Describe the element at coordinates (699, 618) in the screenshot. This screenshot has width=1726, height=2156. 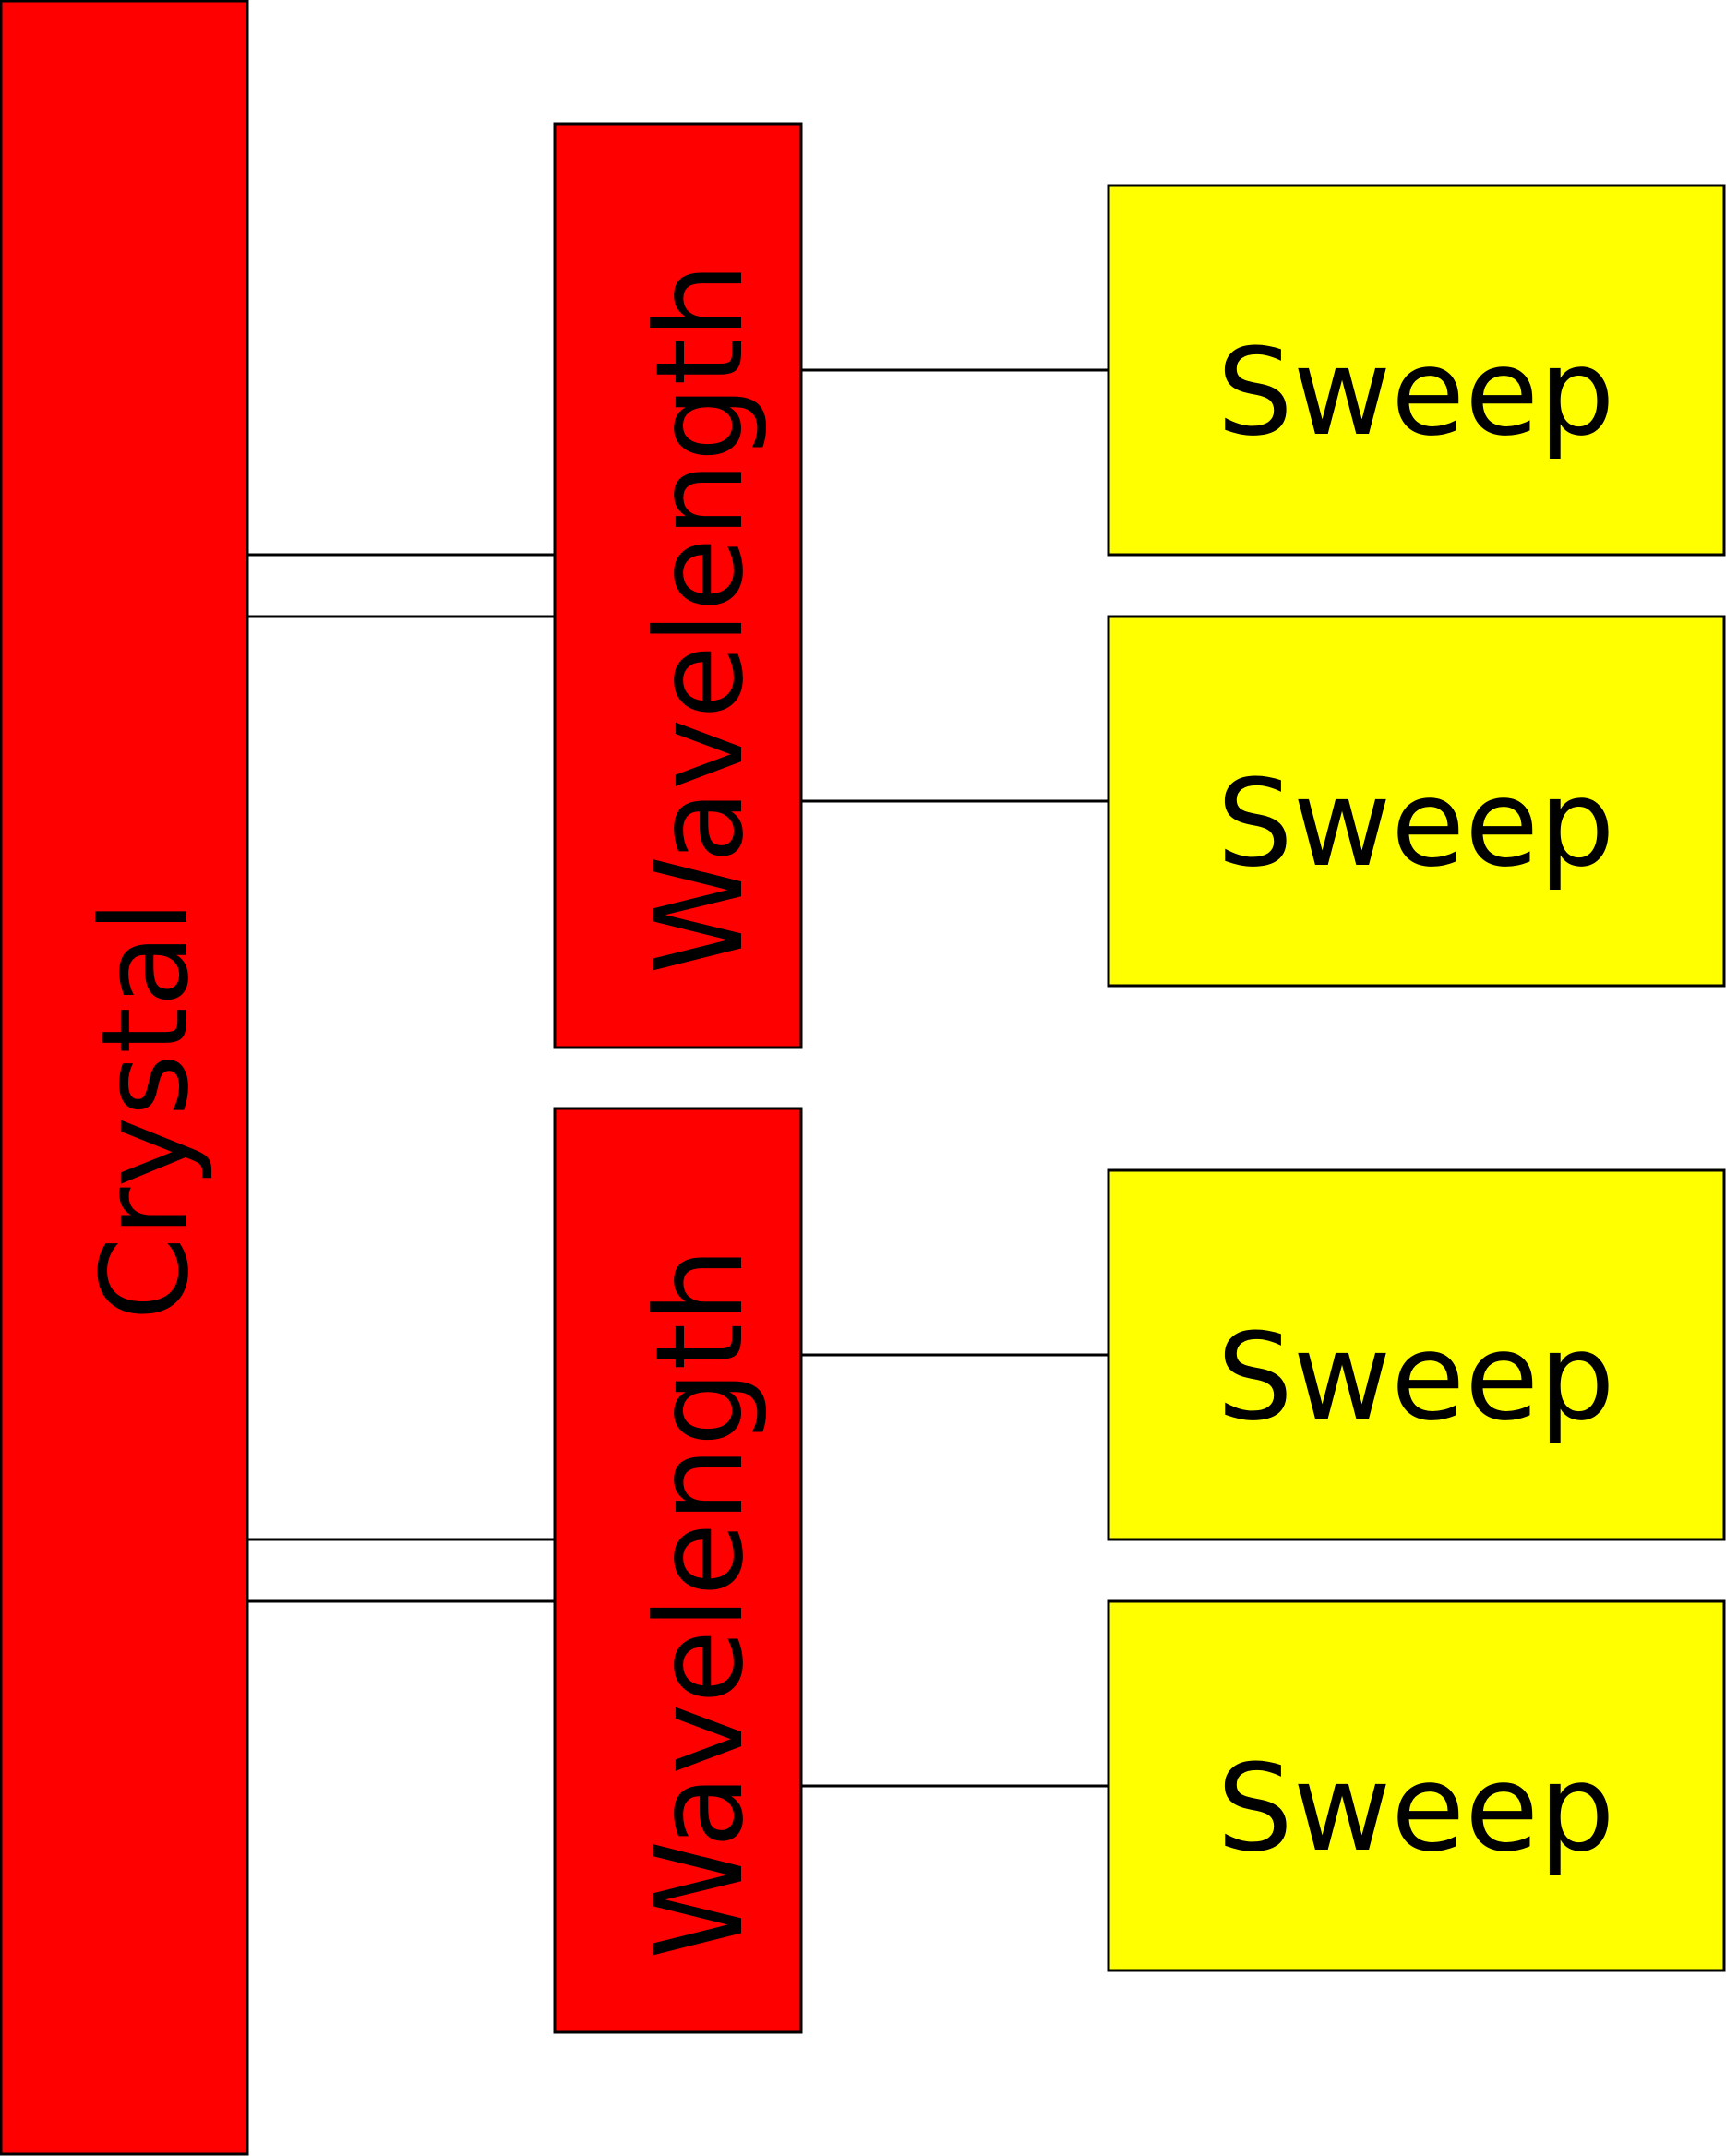
I see `wavelength-1-label: Wavelength` at that location.